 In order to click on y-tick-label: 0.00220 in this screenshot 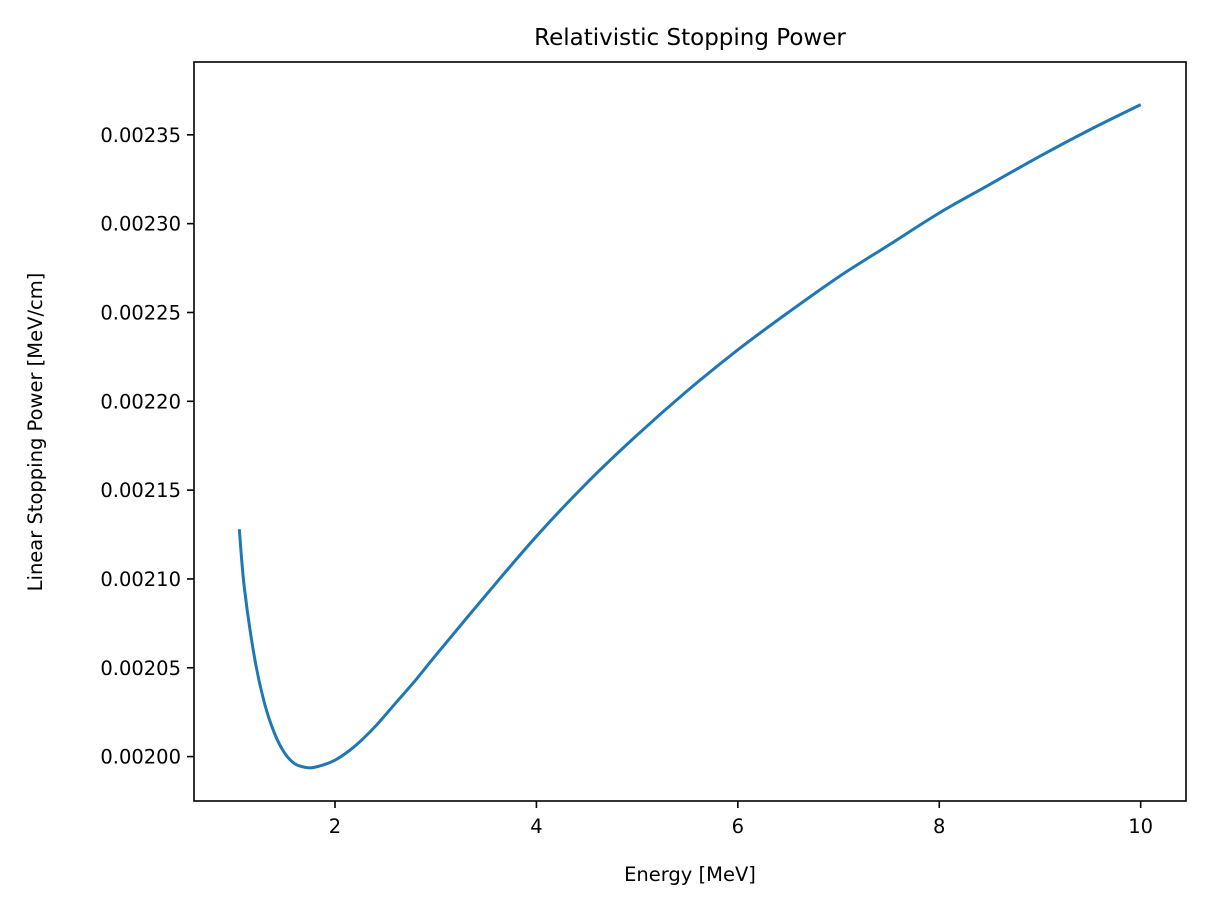, I will do `click(140, 401)`.